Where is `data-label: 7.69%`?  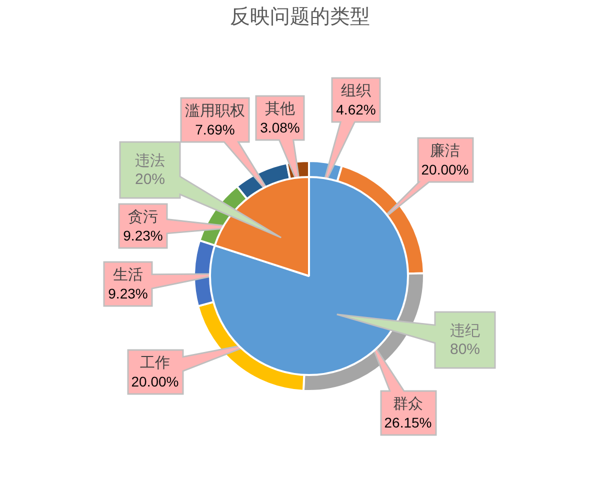
data-label: 7.69% is located at coordinates (215, 130).